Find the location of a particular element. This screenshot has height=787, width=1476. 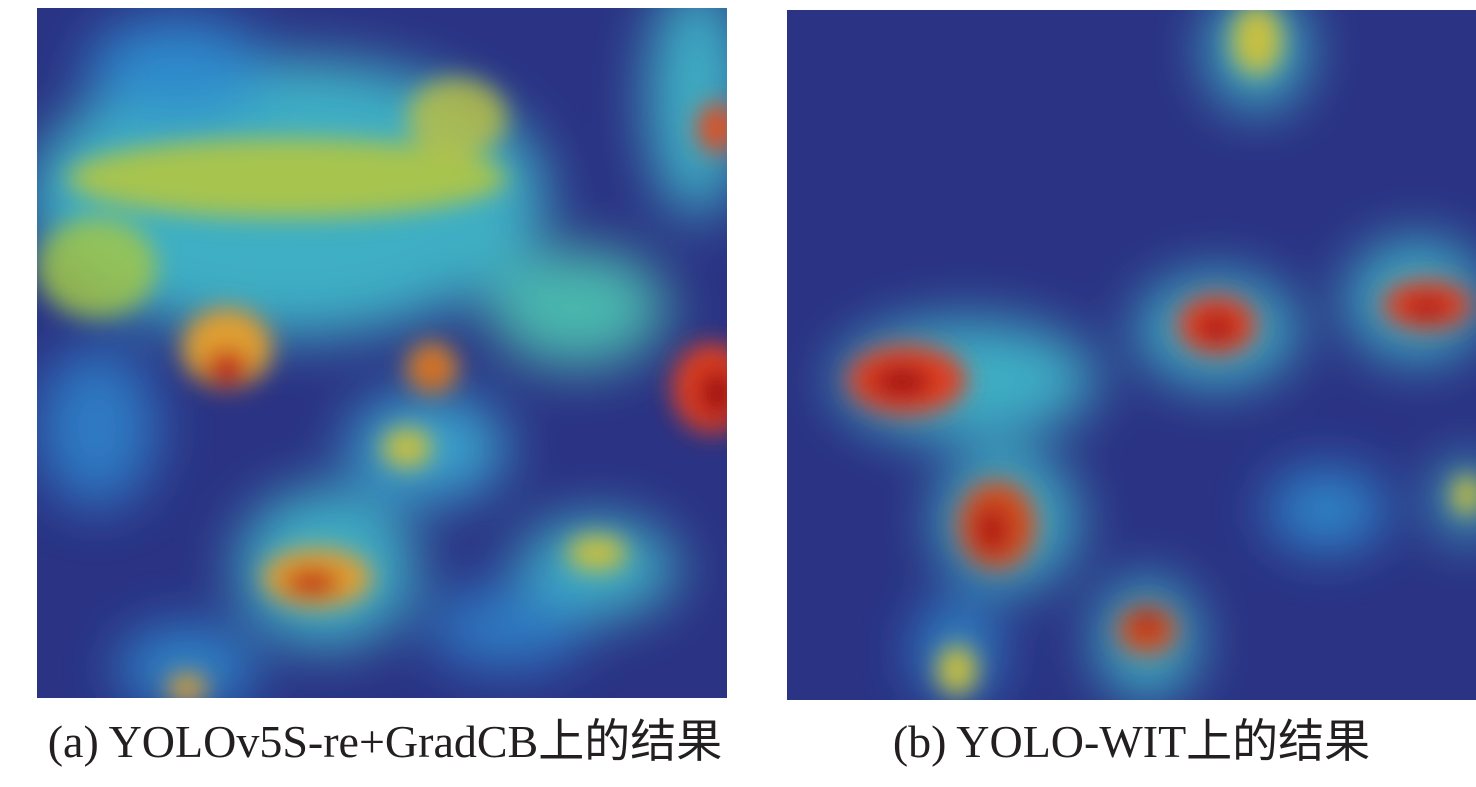

caption-b: (b) YOLO-WIT上的结果 is located at coordinates (1131, 741).